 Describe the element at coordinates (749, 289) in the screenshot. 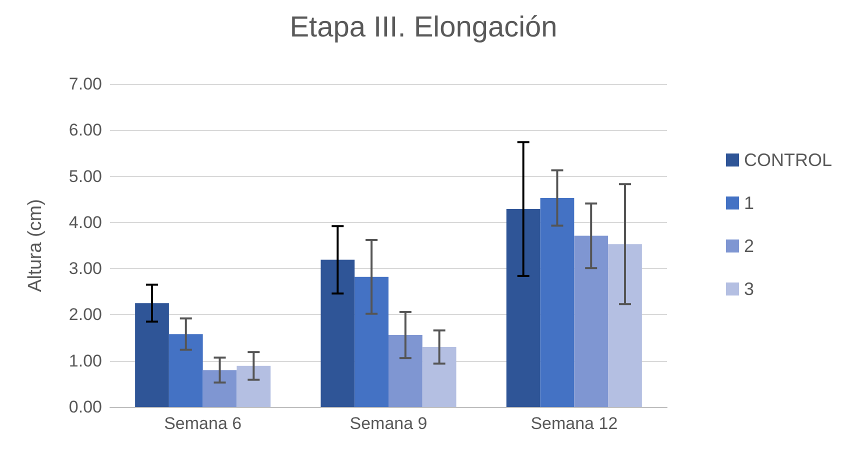

I see `legend-label: 3` at that location.